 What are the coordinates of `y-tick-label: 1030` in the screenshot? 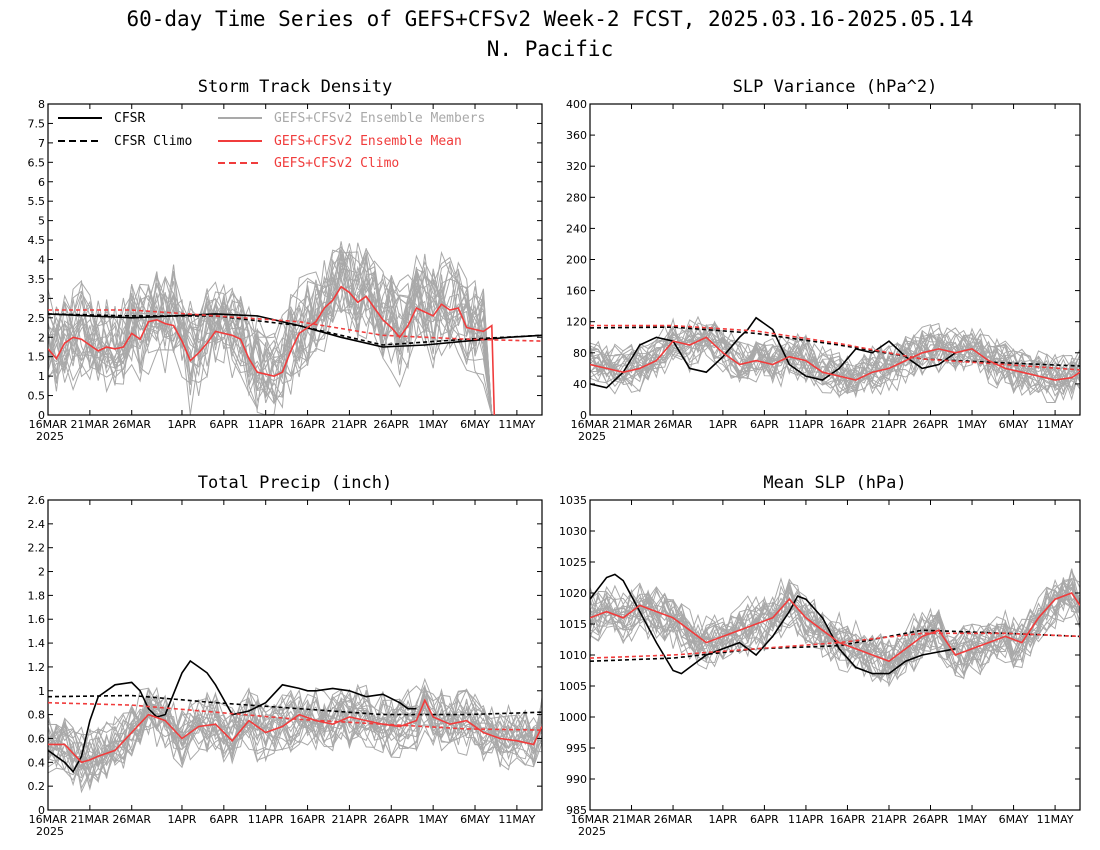 It's located at (573, 531).